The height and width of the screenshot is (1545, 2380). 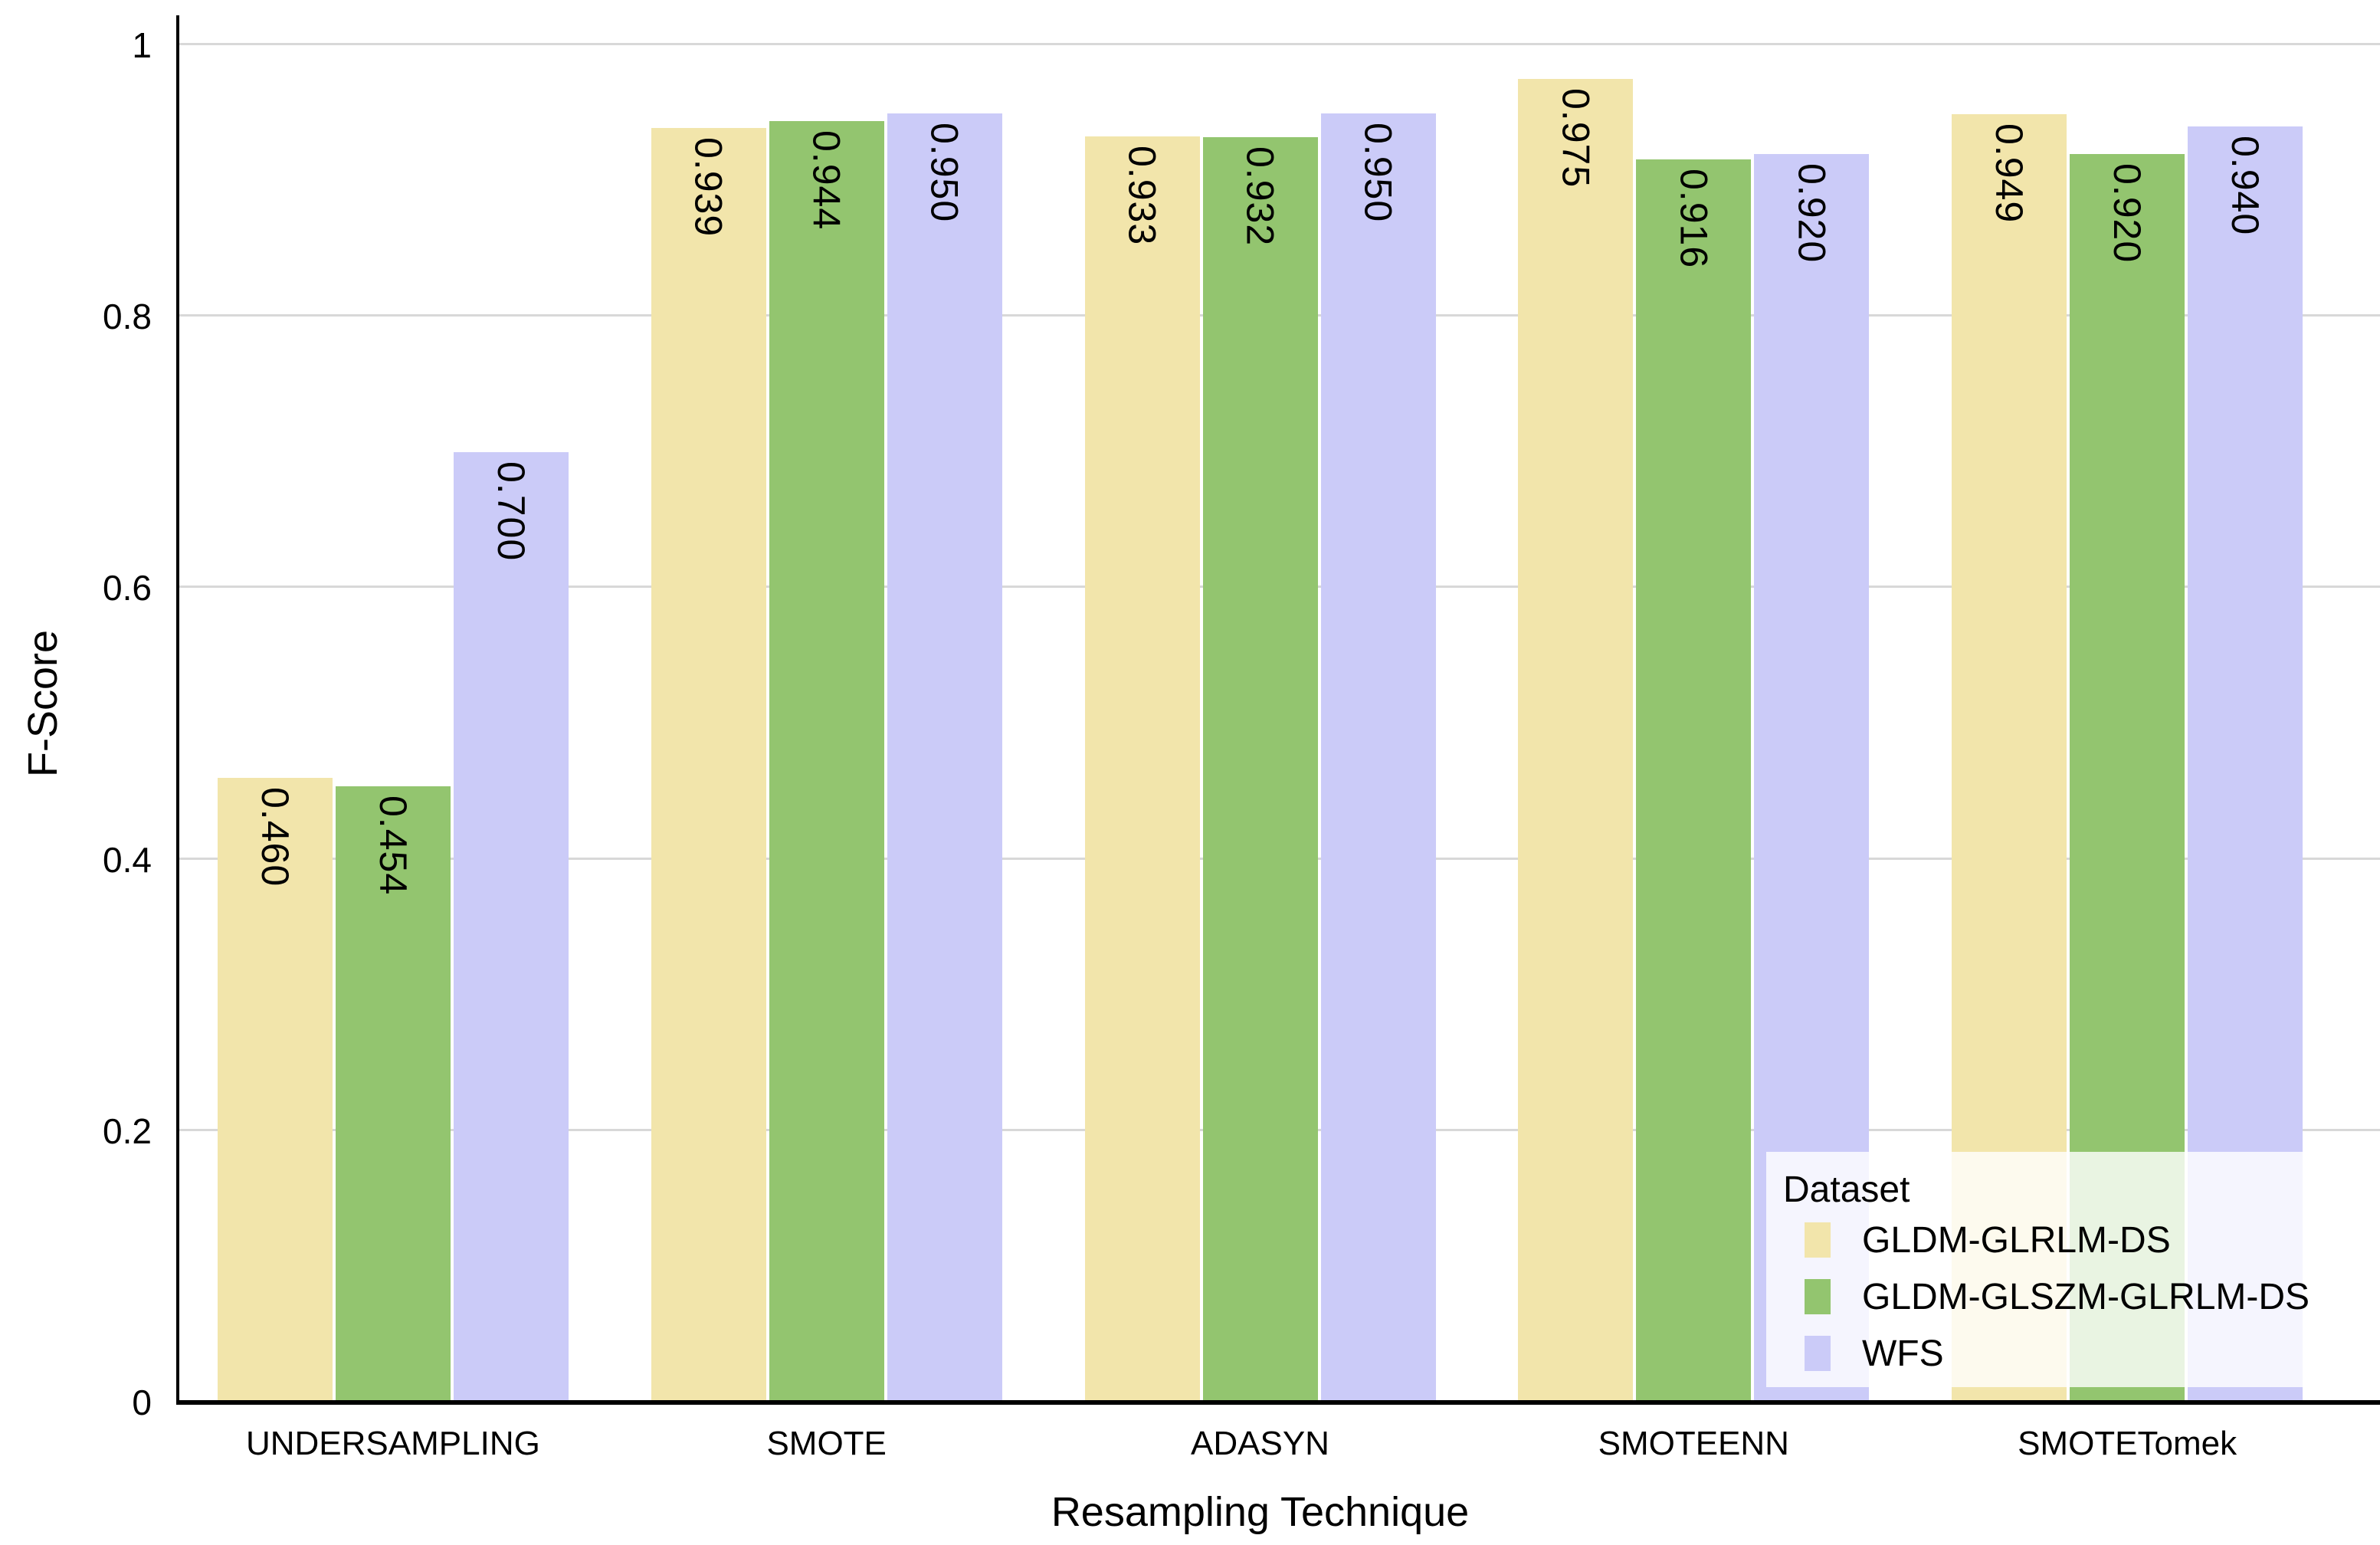 I want to click on legend-label: WFS, so click(x=1903, y=1353).